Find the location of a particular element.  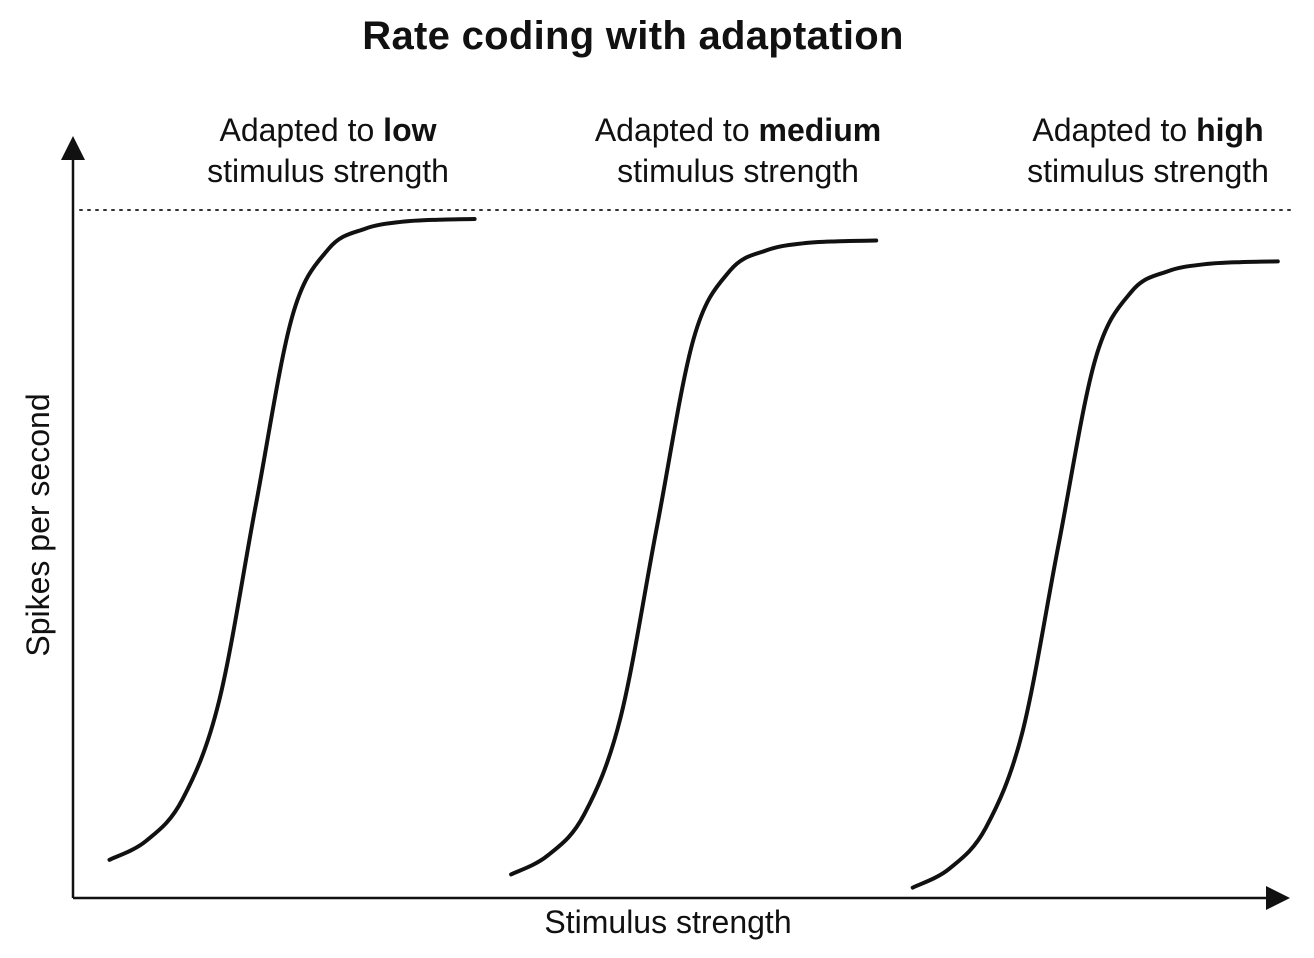

series-label-low: Adapted to low stimulus strength is located at coordinates (328, 151).